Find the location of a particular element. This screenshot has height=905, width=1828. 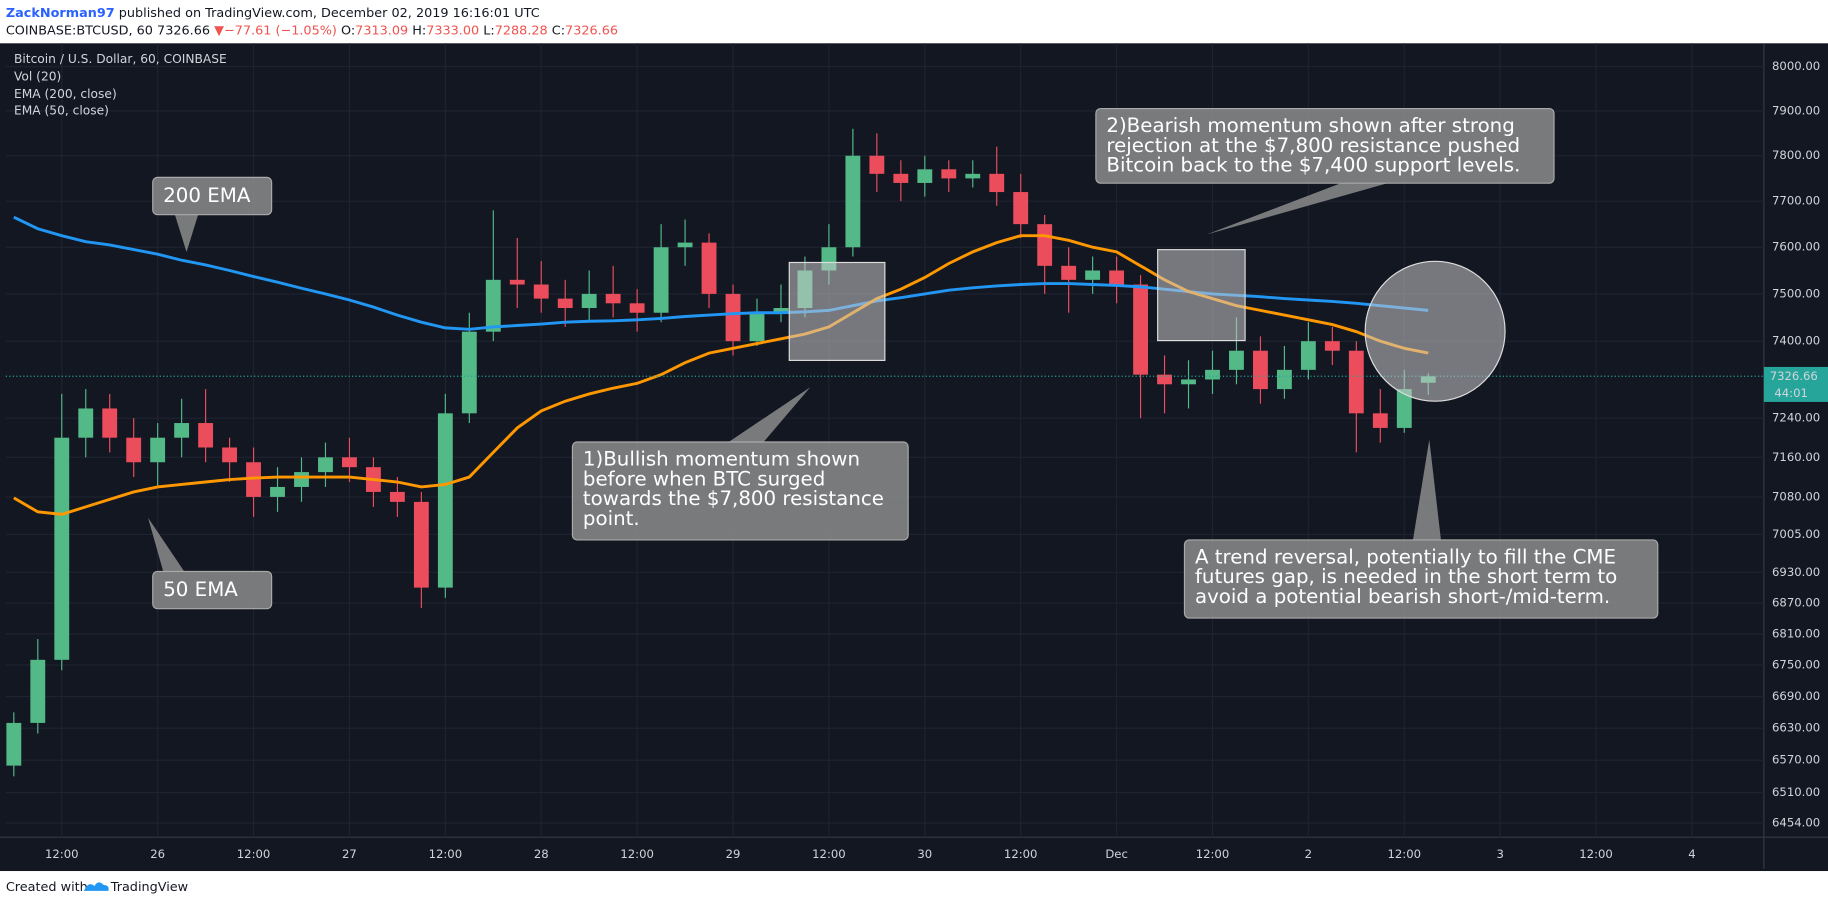

y-tick-label: 7240.00 is located at coordinates (1796, 418).